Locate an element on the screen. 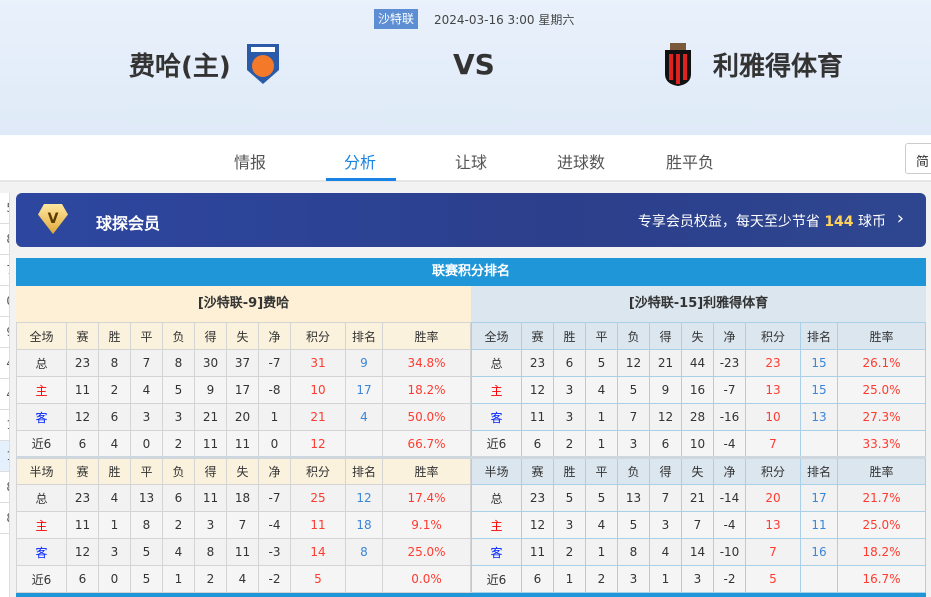 The width and height of the screenshot is (931, 597). table-cell: -7 is located at coordinates (274, 363).